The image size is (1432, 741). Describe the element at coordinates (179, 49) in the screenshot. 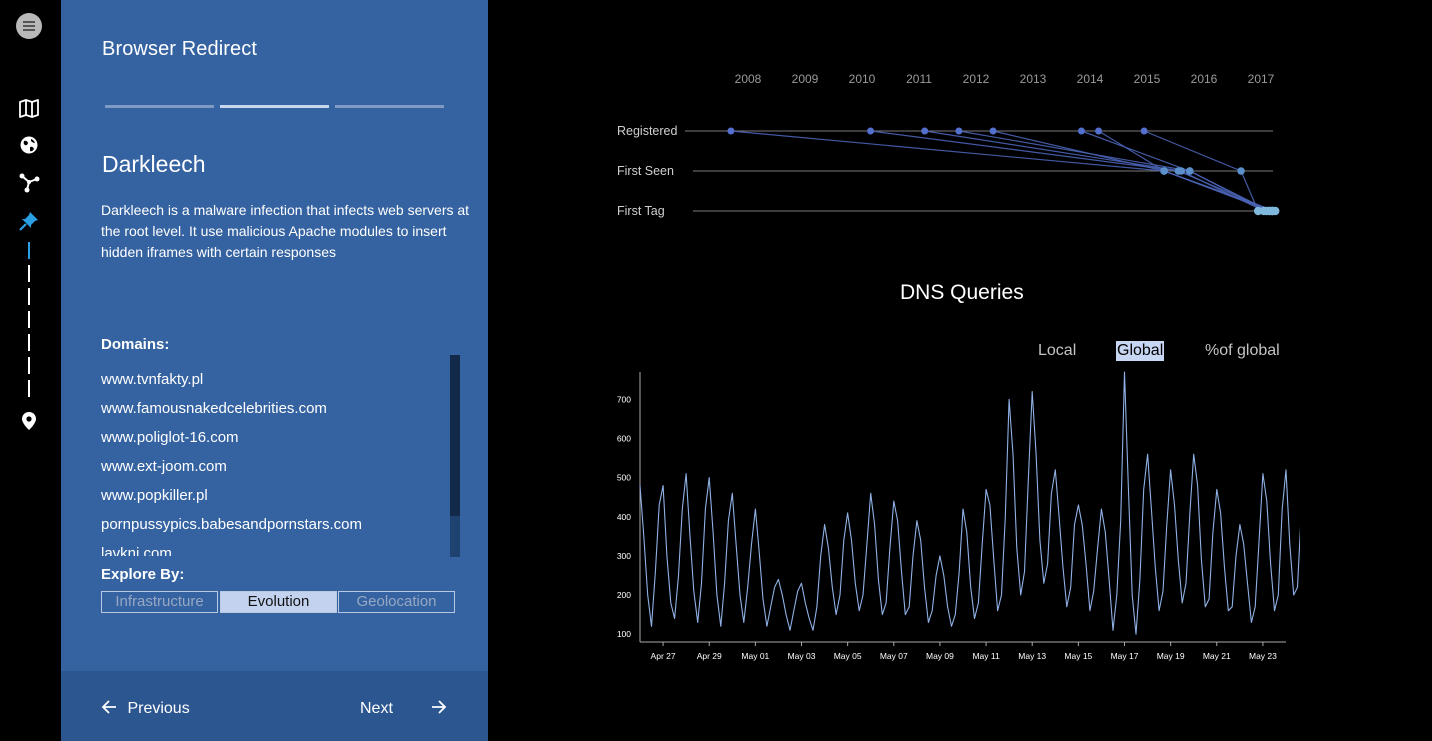

I see `panel-title: Browser Redirect` at that location.